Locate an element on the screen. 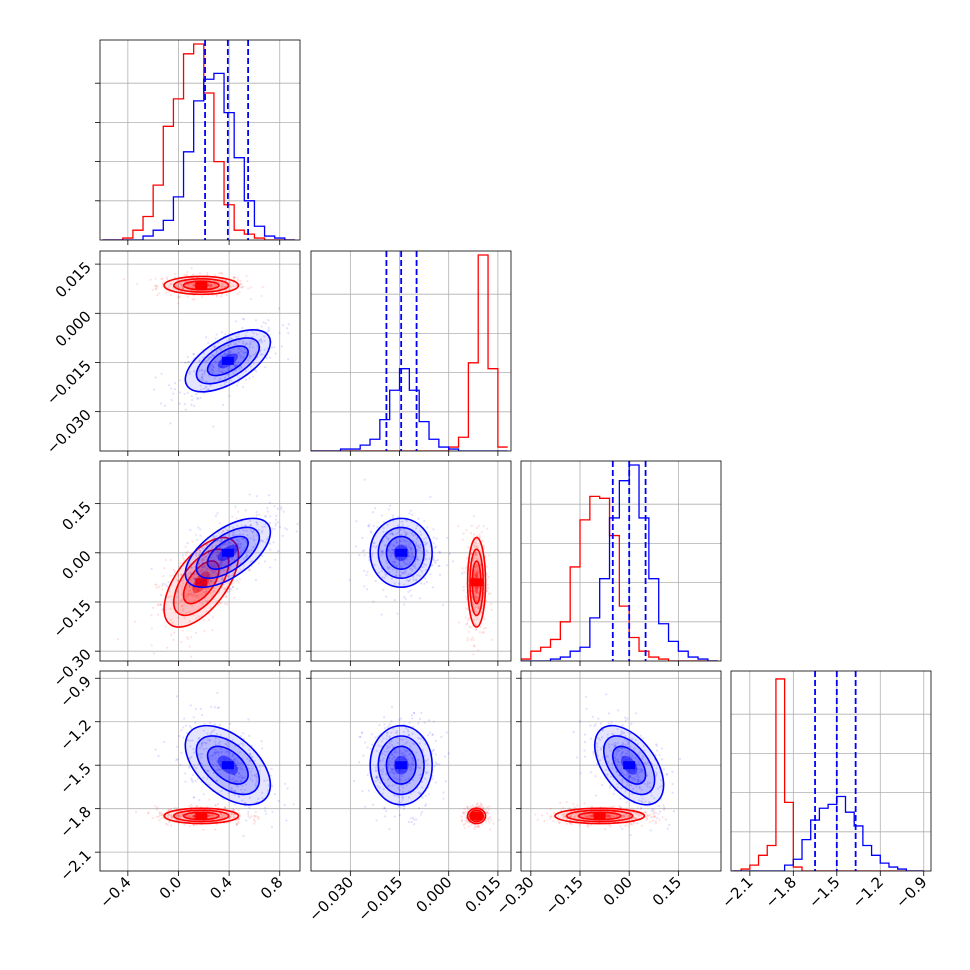  panel-content is located at coordinates (411, 771).